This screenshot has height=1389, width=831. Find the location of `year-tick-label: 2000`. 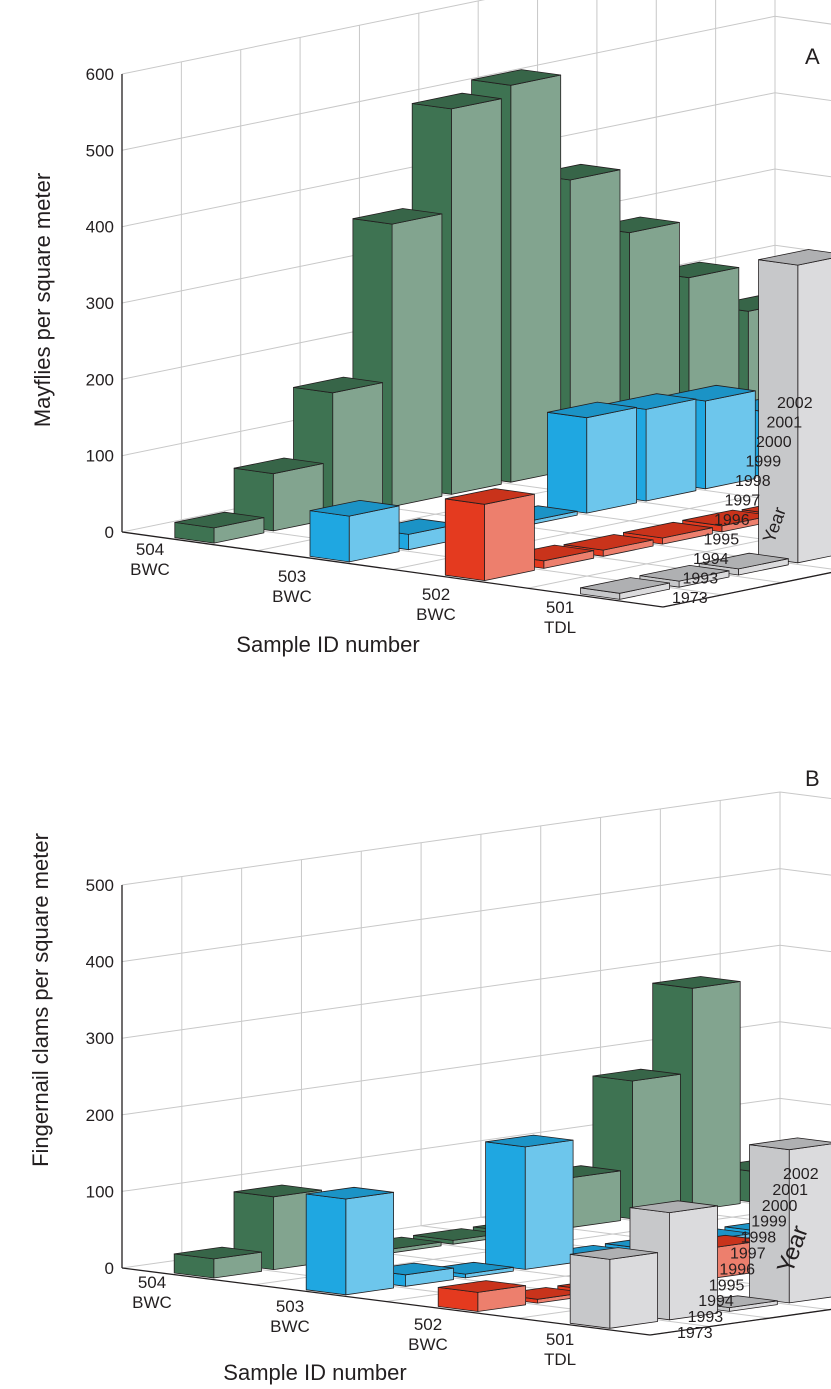

year-tick-label: 2000 is located at coordinates (780, 1206).